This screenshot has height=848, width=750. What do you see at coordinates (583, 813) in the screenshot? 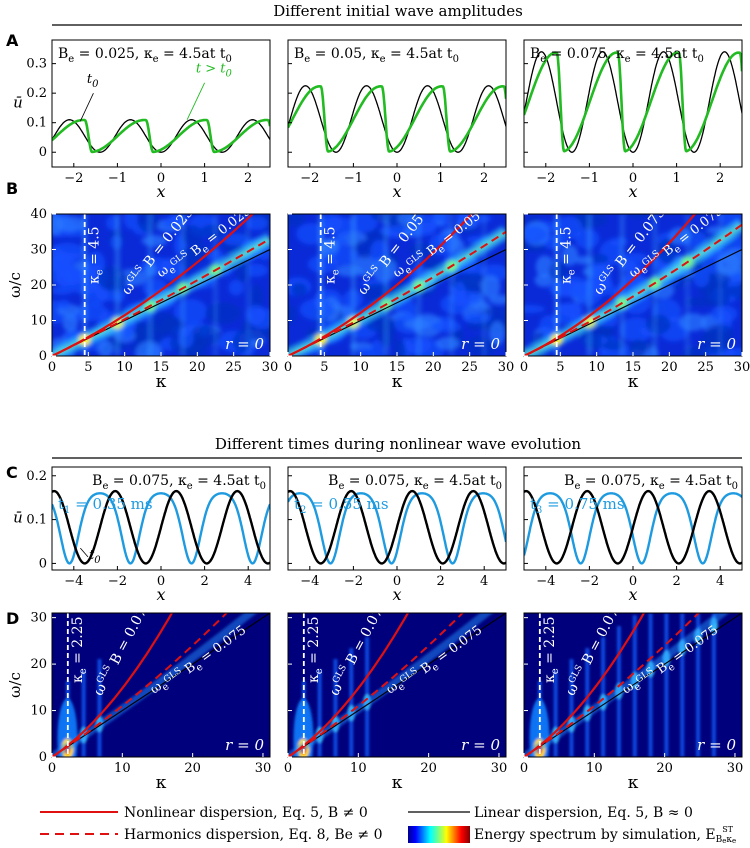
I see `legend-linear-label: Linear dispersion, Eq. 5, B ≈ 0` at bounding box center [583, 813].